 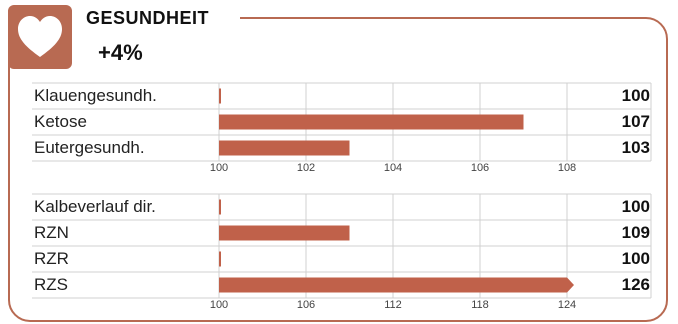 I want to click on frame-gap, so click(x=156, y=18).